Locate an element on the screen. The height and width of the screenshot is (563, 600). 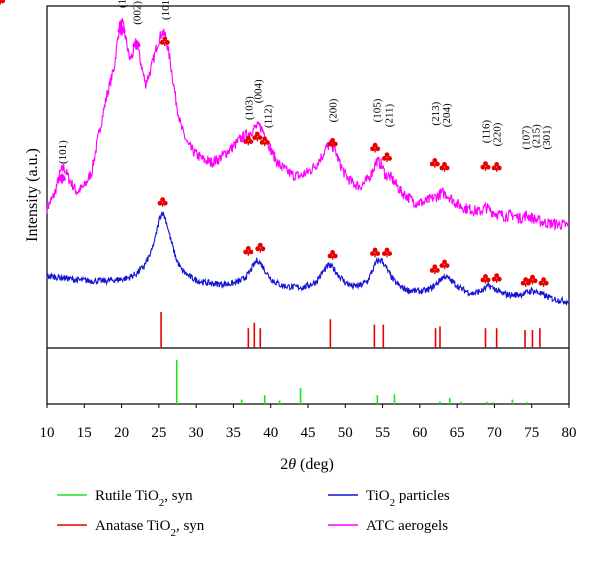
x-tick-label: 40 is located at coordinates (270, 433).